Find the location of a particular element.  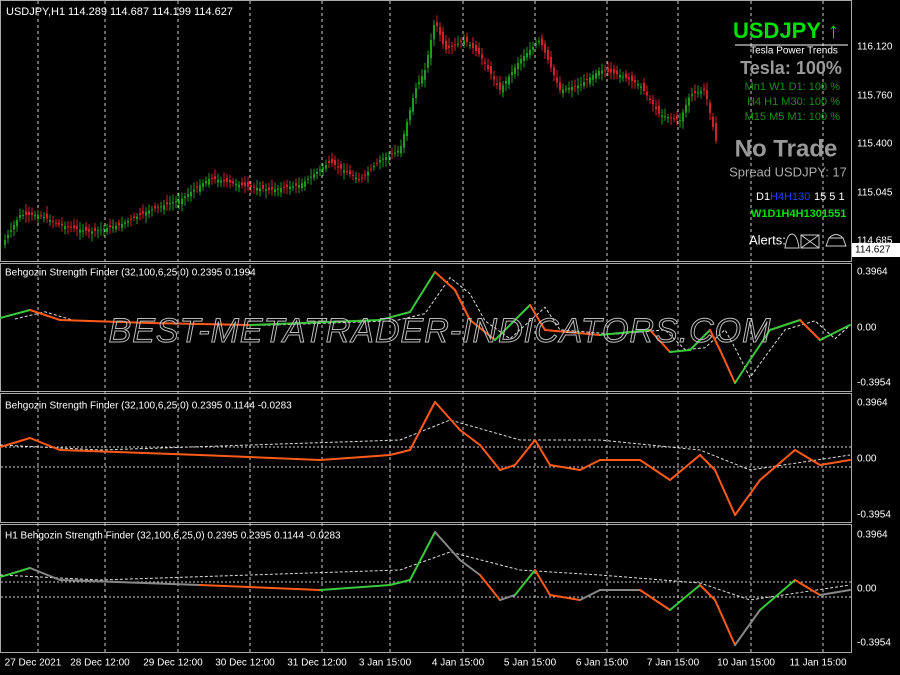

price-label: 115.400 is located at coordinates (875, 144).